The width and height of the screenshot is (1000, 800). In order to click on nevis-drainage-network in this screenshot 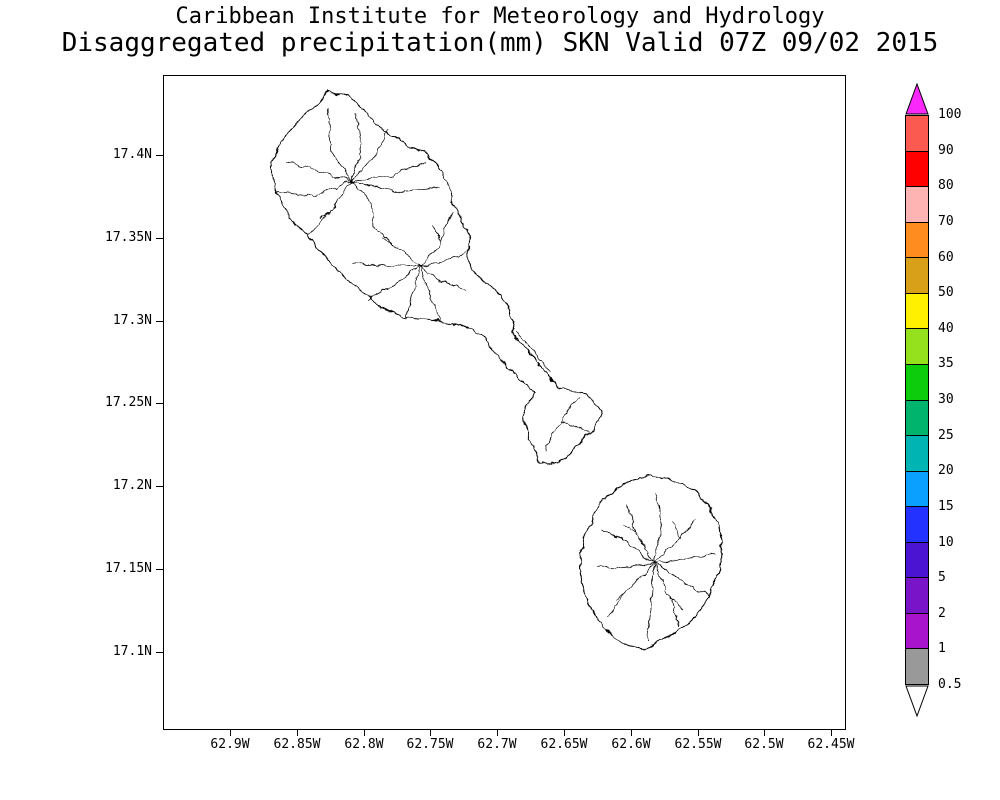, I will do `click(656, 567)`.